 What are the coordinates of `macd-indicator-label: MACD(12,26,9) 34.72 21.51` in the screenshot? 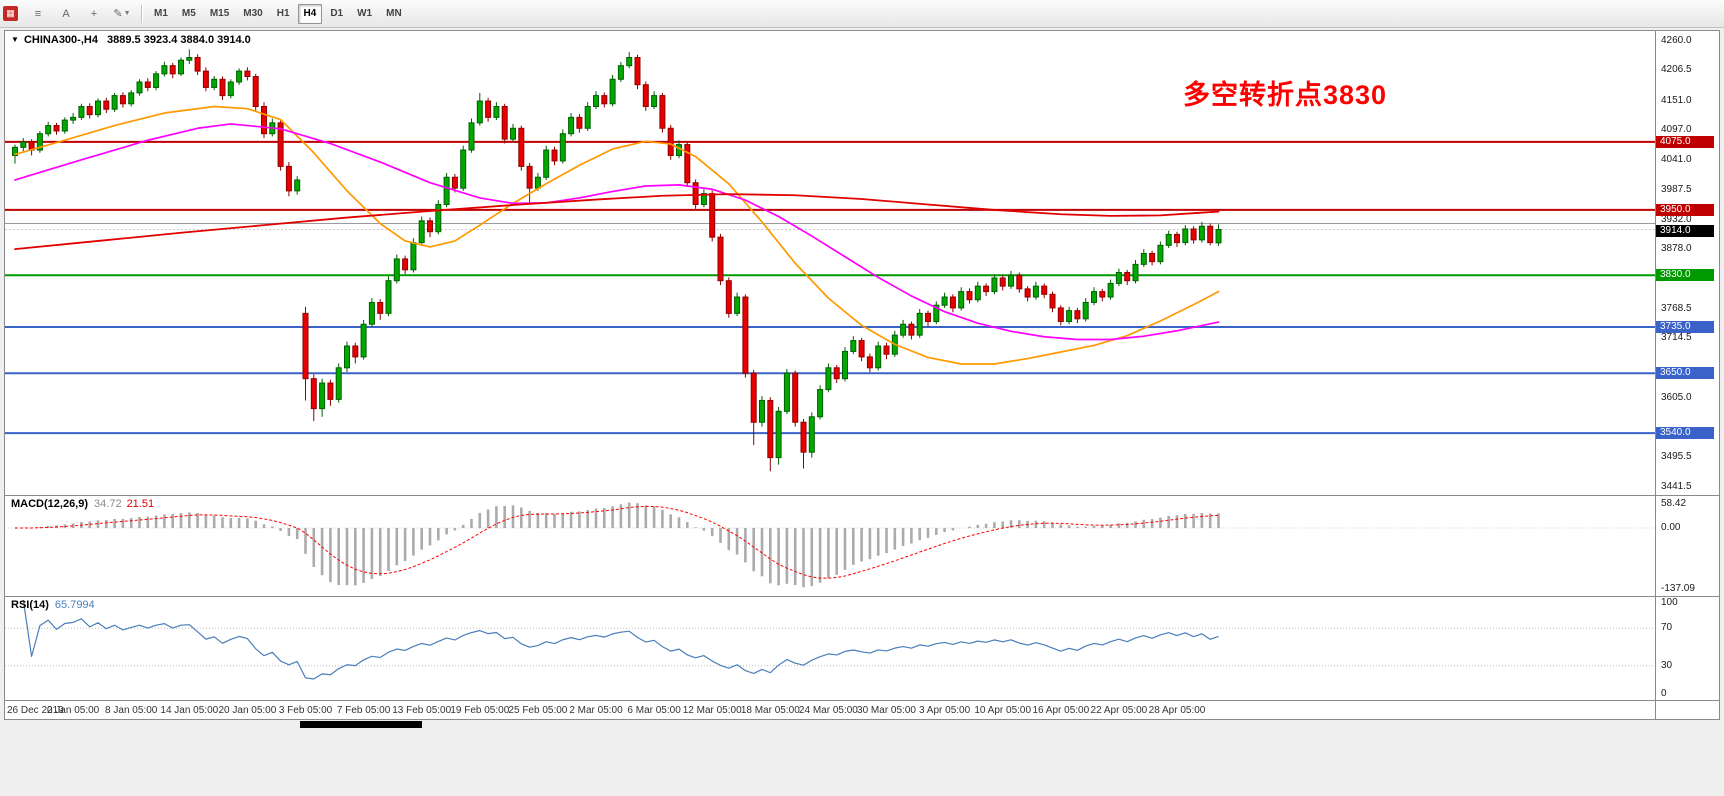 It's located at (82, 504).